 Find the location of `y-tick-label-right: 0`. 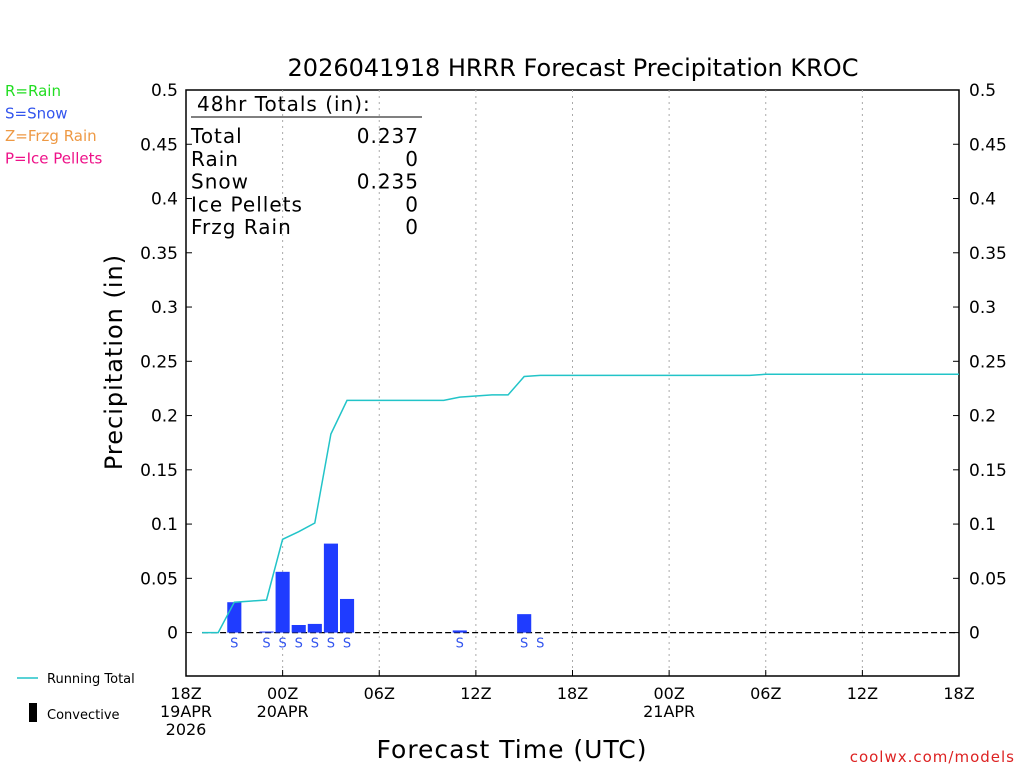

y-tick-label-right: 0 is located at coordinates (974, 634).